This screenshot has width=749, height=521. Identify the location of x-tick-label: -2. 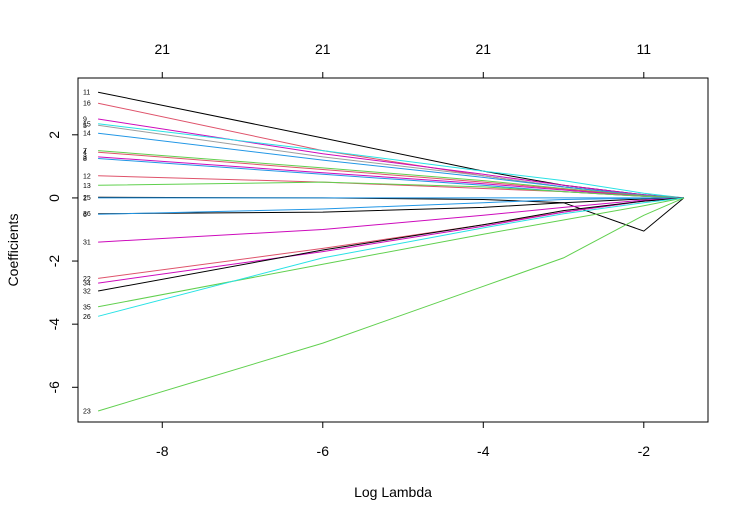
(644, 451).